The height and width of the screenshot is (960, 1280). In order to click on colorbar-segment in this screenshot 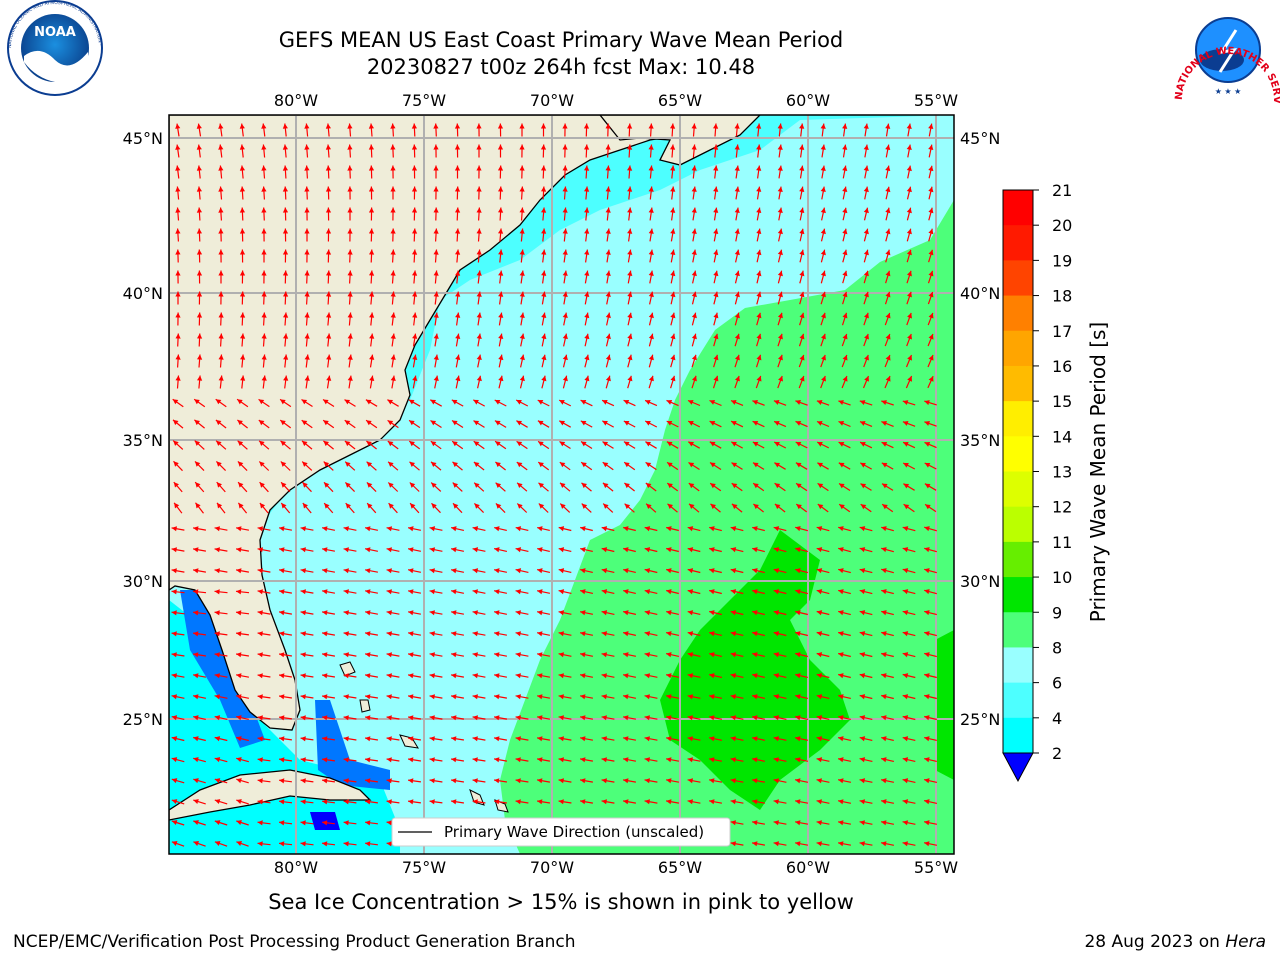, I will do `click(1018, 278)`.